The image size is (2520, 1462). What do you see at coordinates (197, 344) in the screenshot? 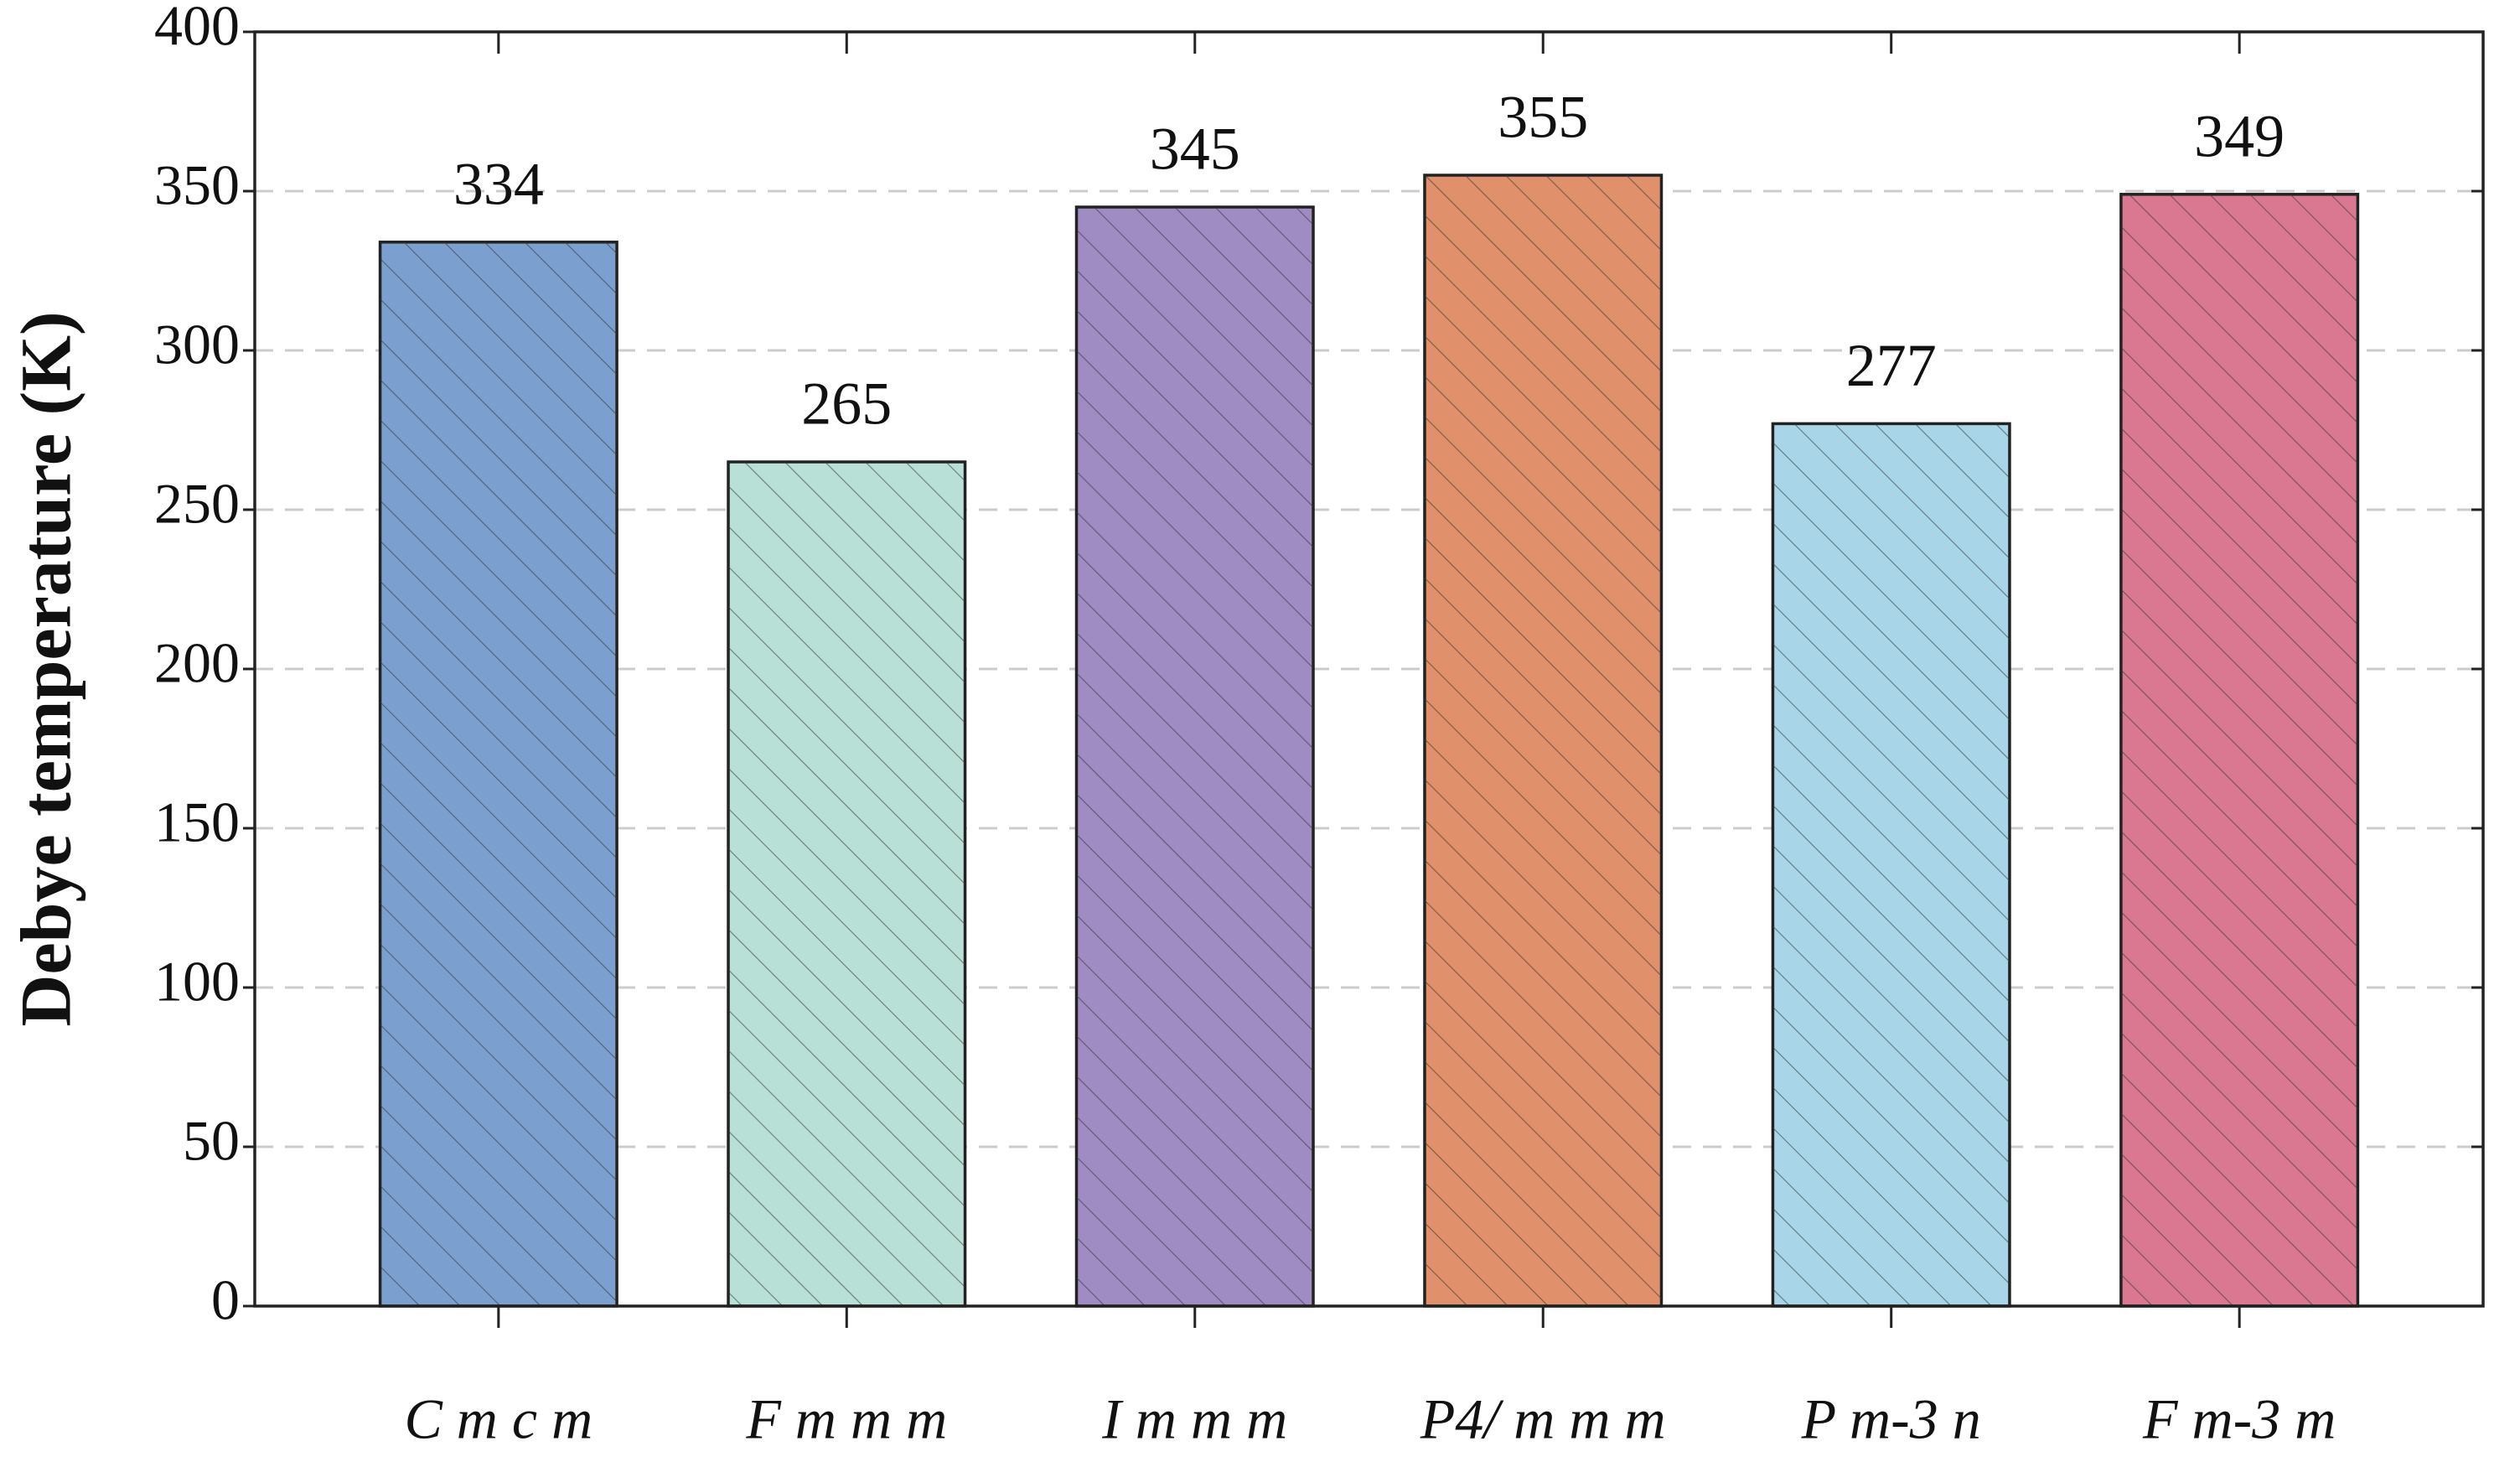
I see `y-tick-label: 300` at bounding box center [197, 344].